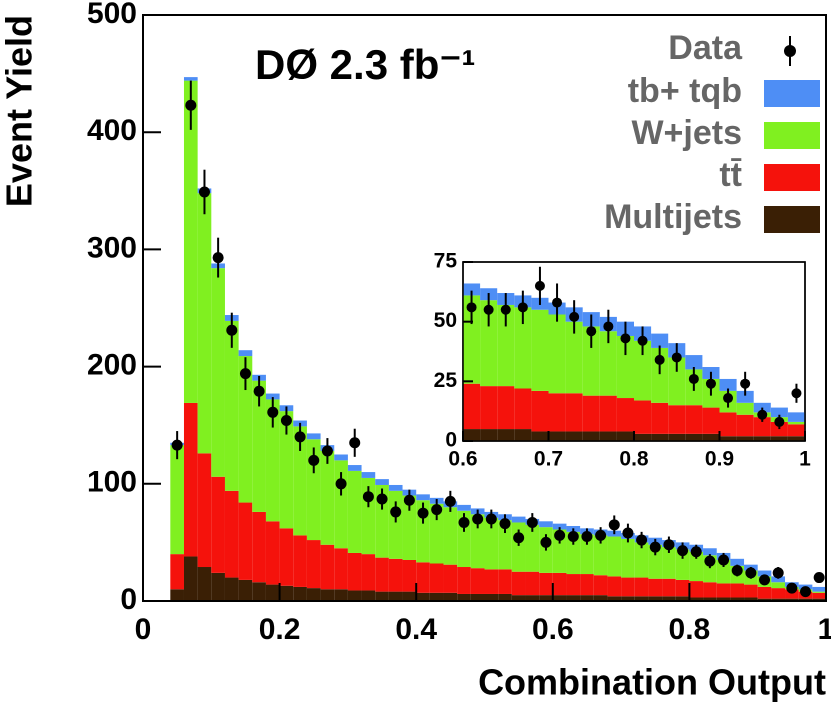 Image resolution: width=831 pixels, height=712 pixels. What do you see at coordinates (365, 64) in the screenshot?
I see `experiment-label: DØ 2.3 fb⁻¹` at bounding box center [365, 64].